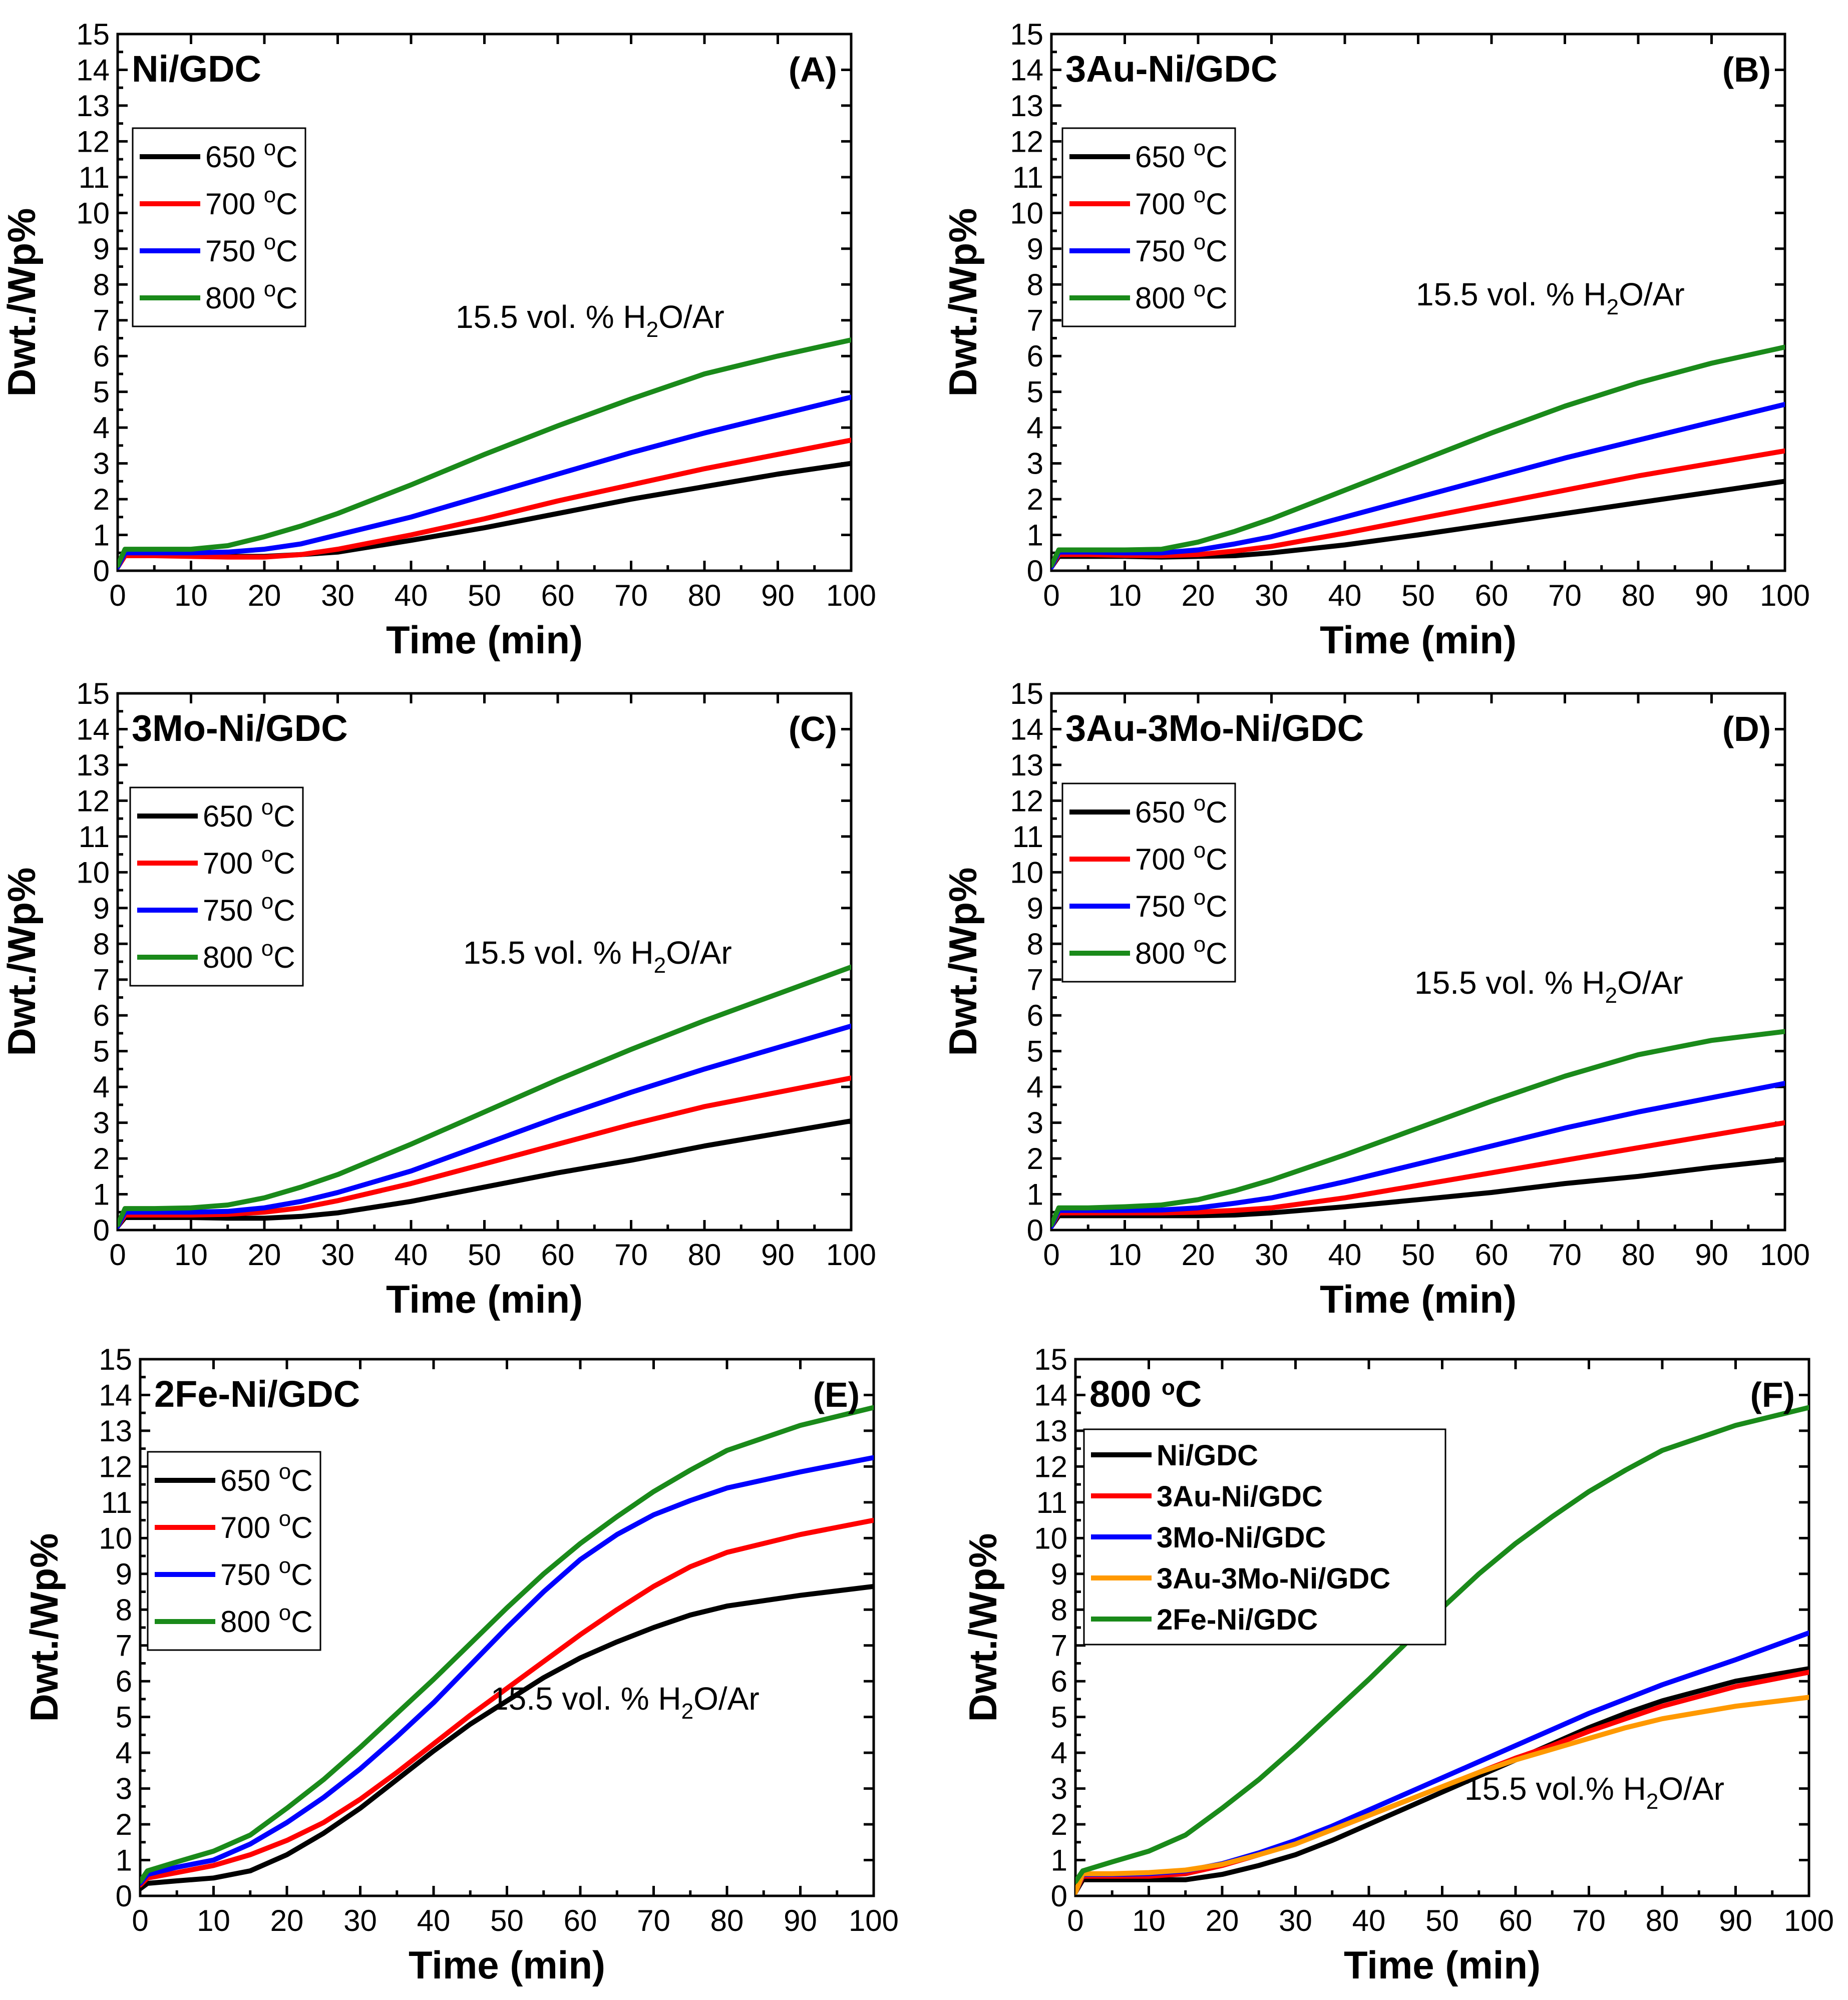 Image resolution: width=1848 pixels, height=2000 pixels. Describe the element at coordinates (1051, 1503) in the screenshot. I see `y-tick-label: 11` at that location.